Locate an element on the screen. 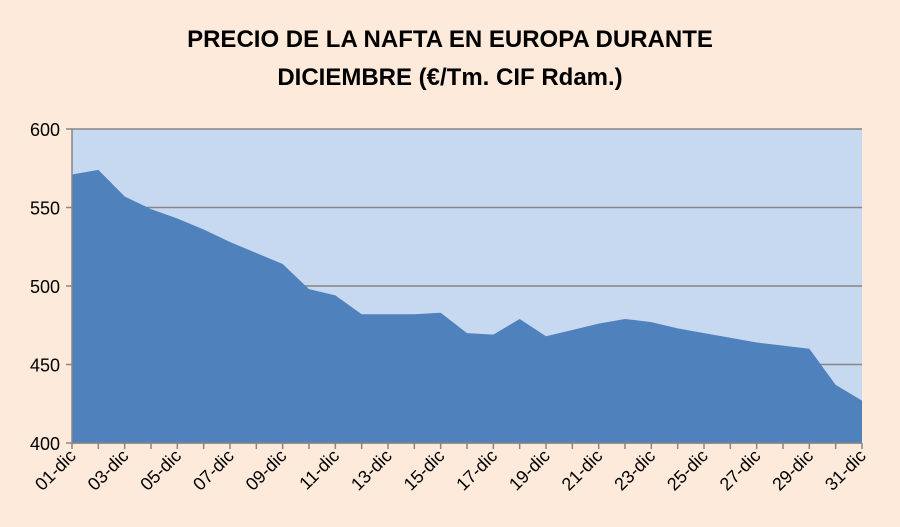  x-tick-label: 15-dic is located at coordinates (424, 470).